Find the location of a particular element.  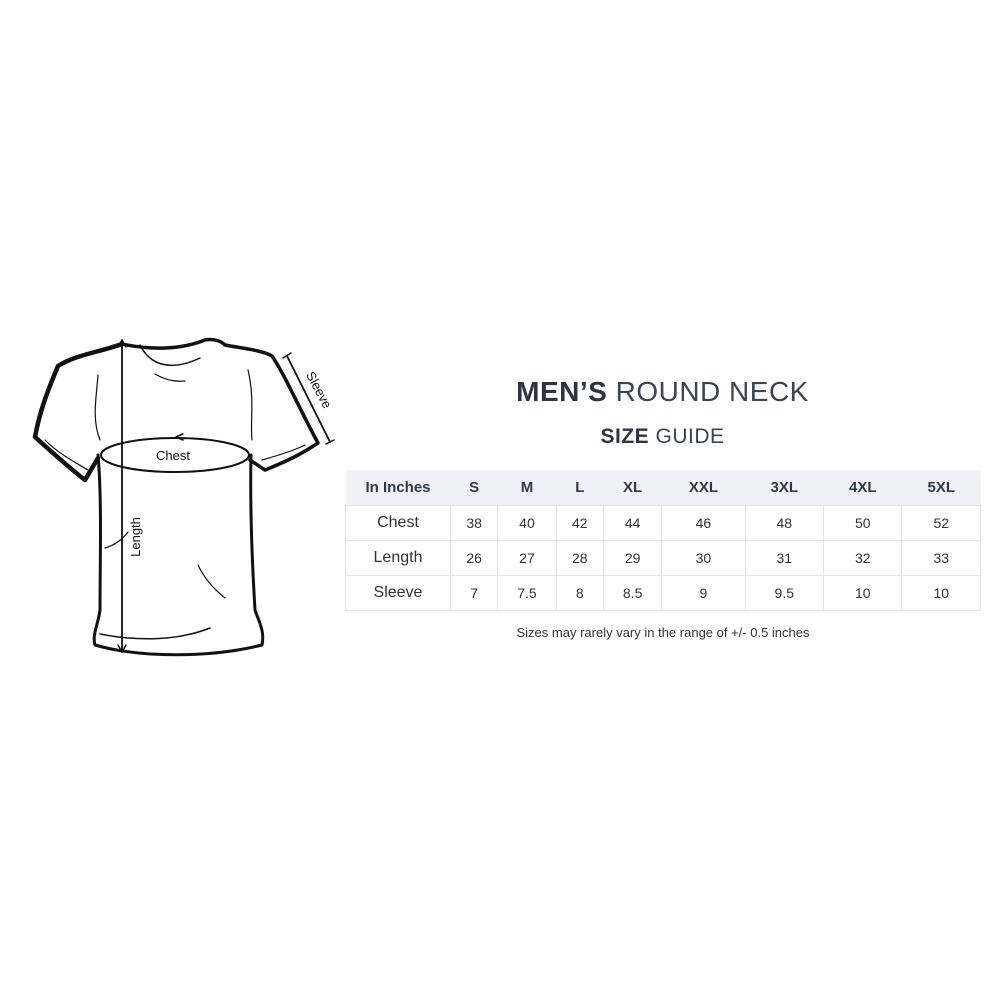

sleeve-measure-line is located at coordinates (308, 399).